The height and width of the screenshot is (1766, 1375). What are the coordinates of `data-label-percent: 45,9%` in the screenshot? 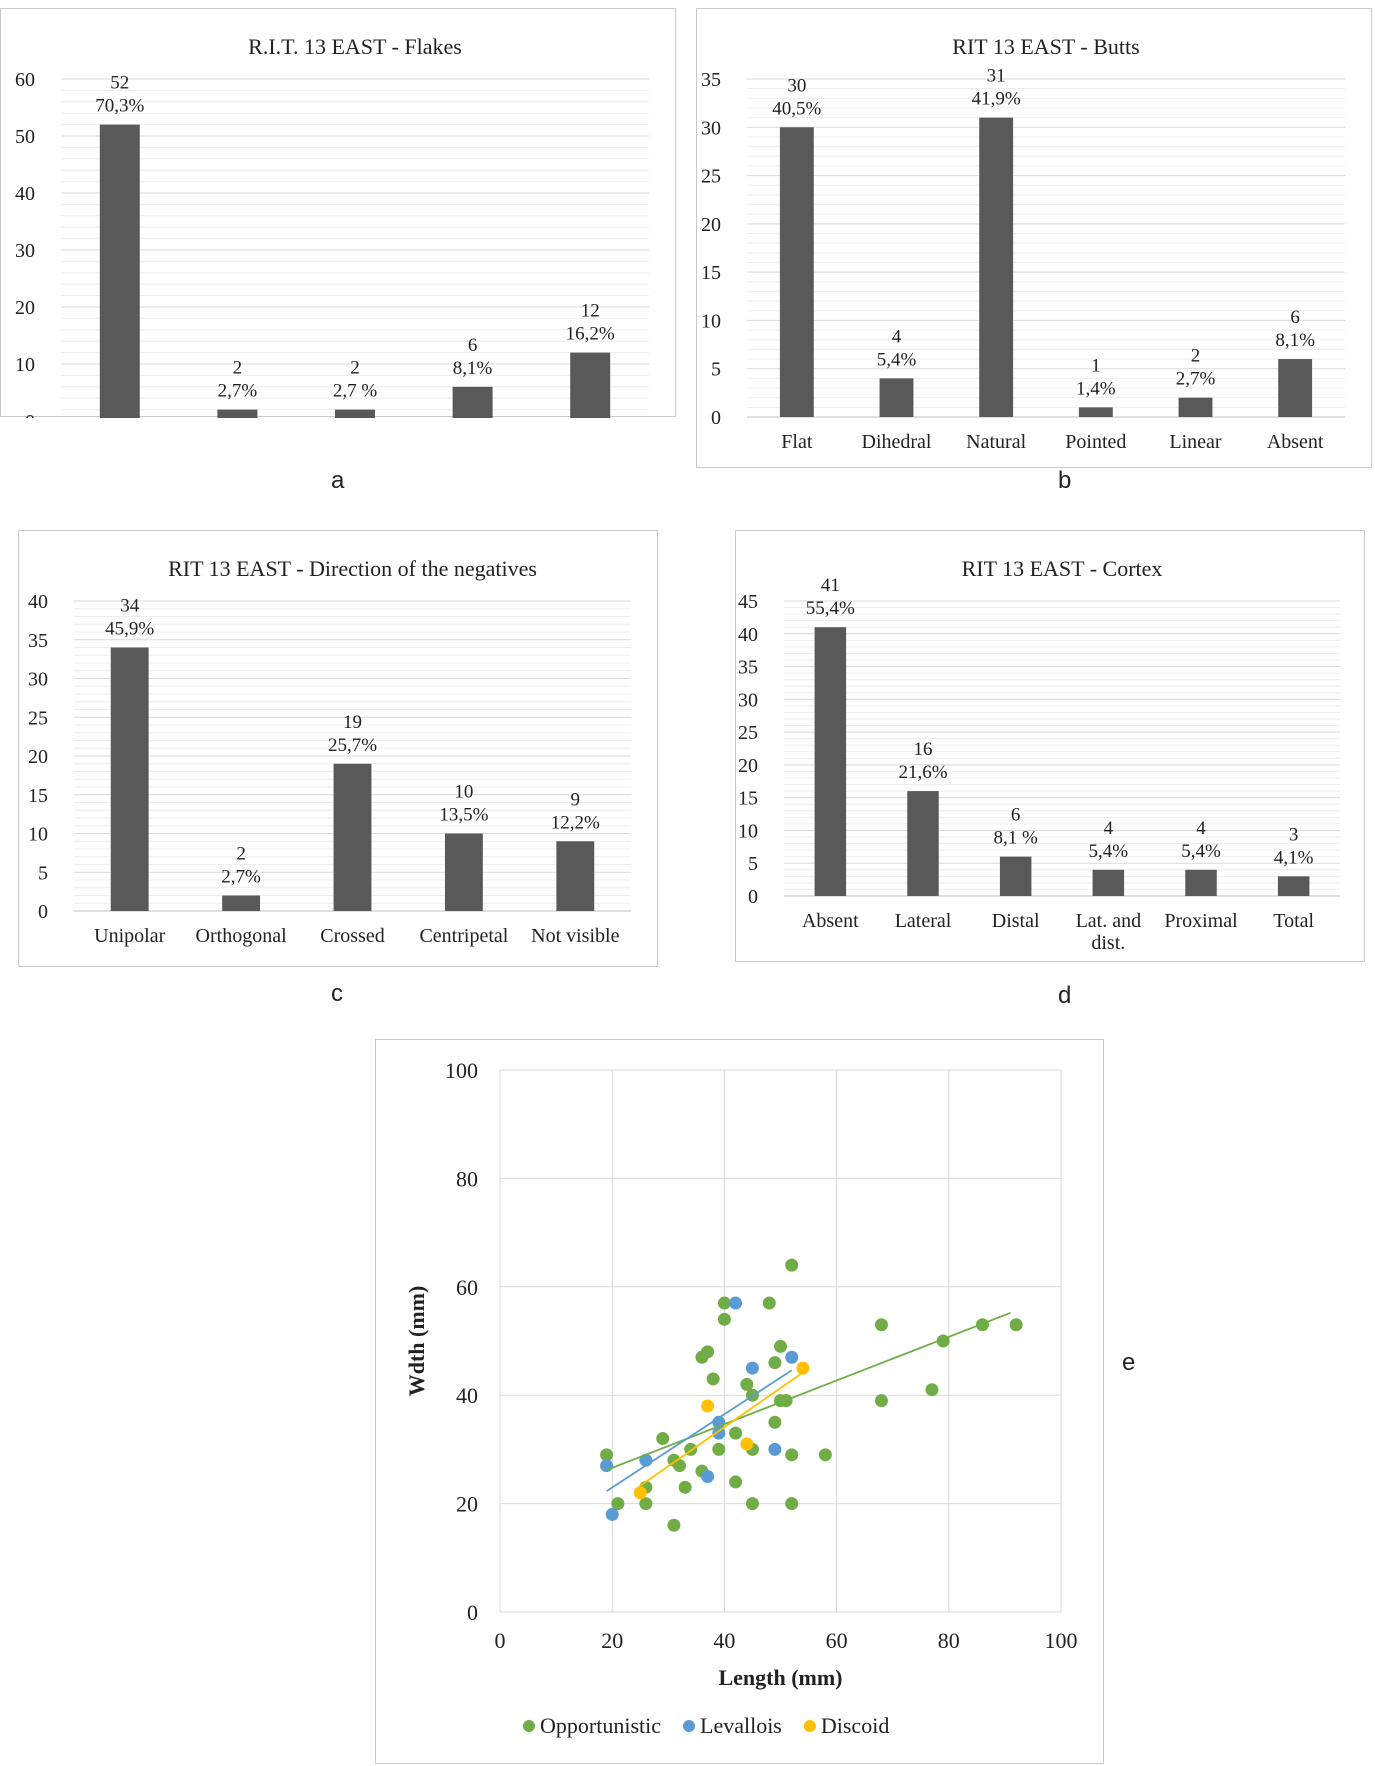 It's located at (129, 629).